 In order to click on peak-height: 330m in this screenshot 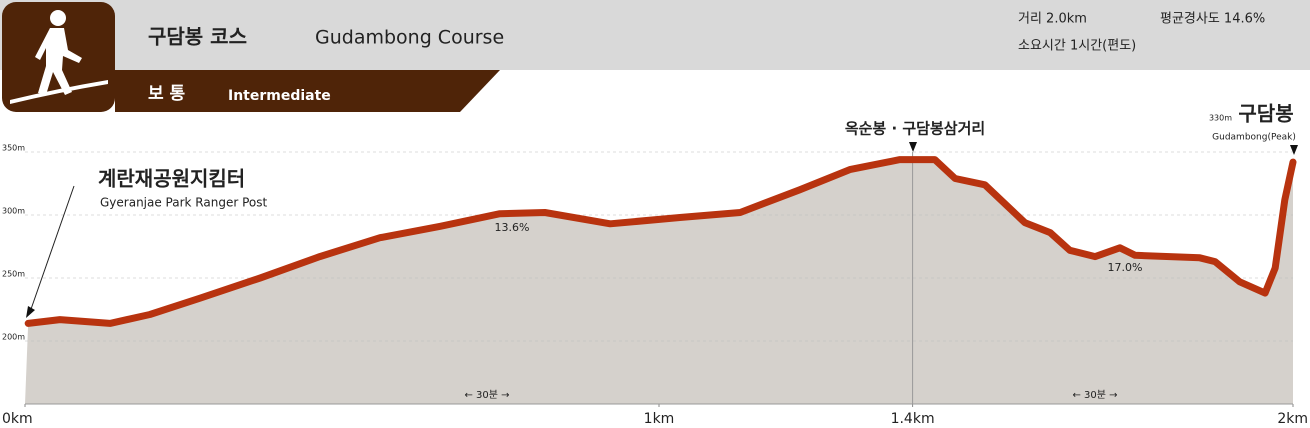, I will do `click(1220, 118)`.